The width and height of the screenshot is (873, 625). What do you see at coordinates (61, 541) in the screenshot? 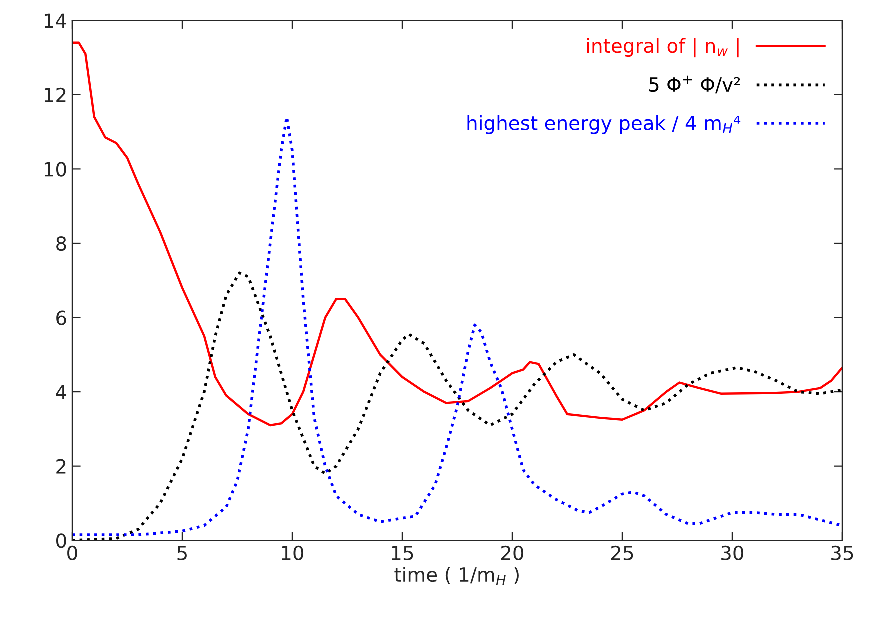
I see `y-tick-label: 0` at bounding box center [61, 541].